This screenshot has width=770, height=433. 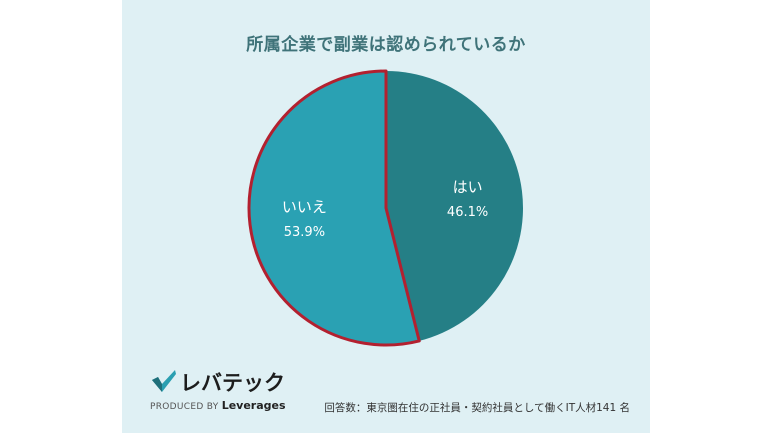 What do you see at coordinates (232, 383) in the screenshot?
I see `logo-name: レバテック` at bounding box center [232, 383].